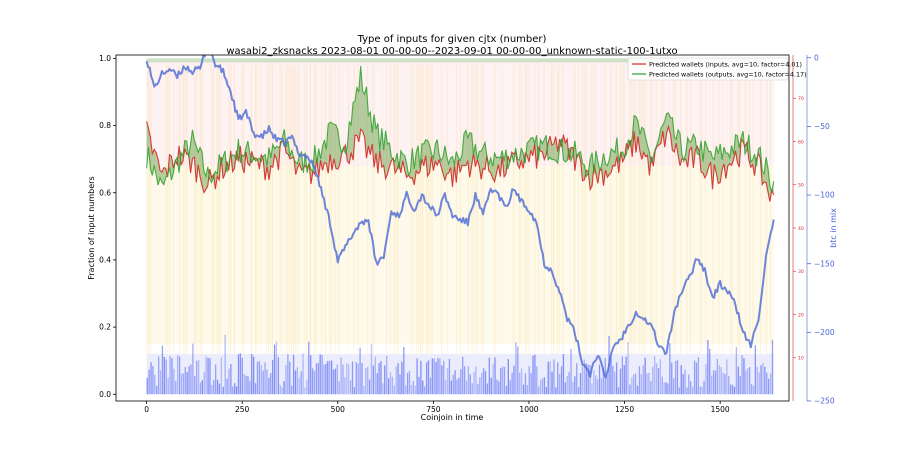 The height and width of the screenshot is (450, 900). What do you see at coordinates (107, 226) in the screenshot?
I see `y-axis-left: 0.0 0.2 0.4 0.6 0.8 1.0` at bounding box center [107, 226].